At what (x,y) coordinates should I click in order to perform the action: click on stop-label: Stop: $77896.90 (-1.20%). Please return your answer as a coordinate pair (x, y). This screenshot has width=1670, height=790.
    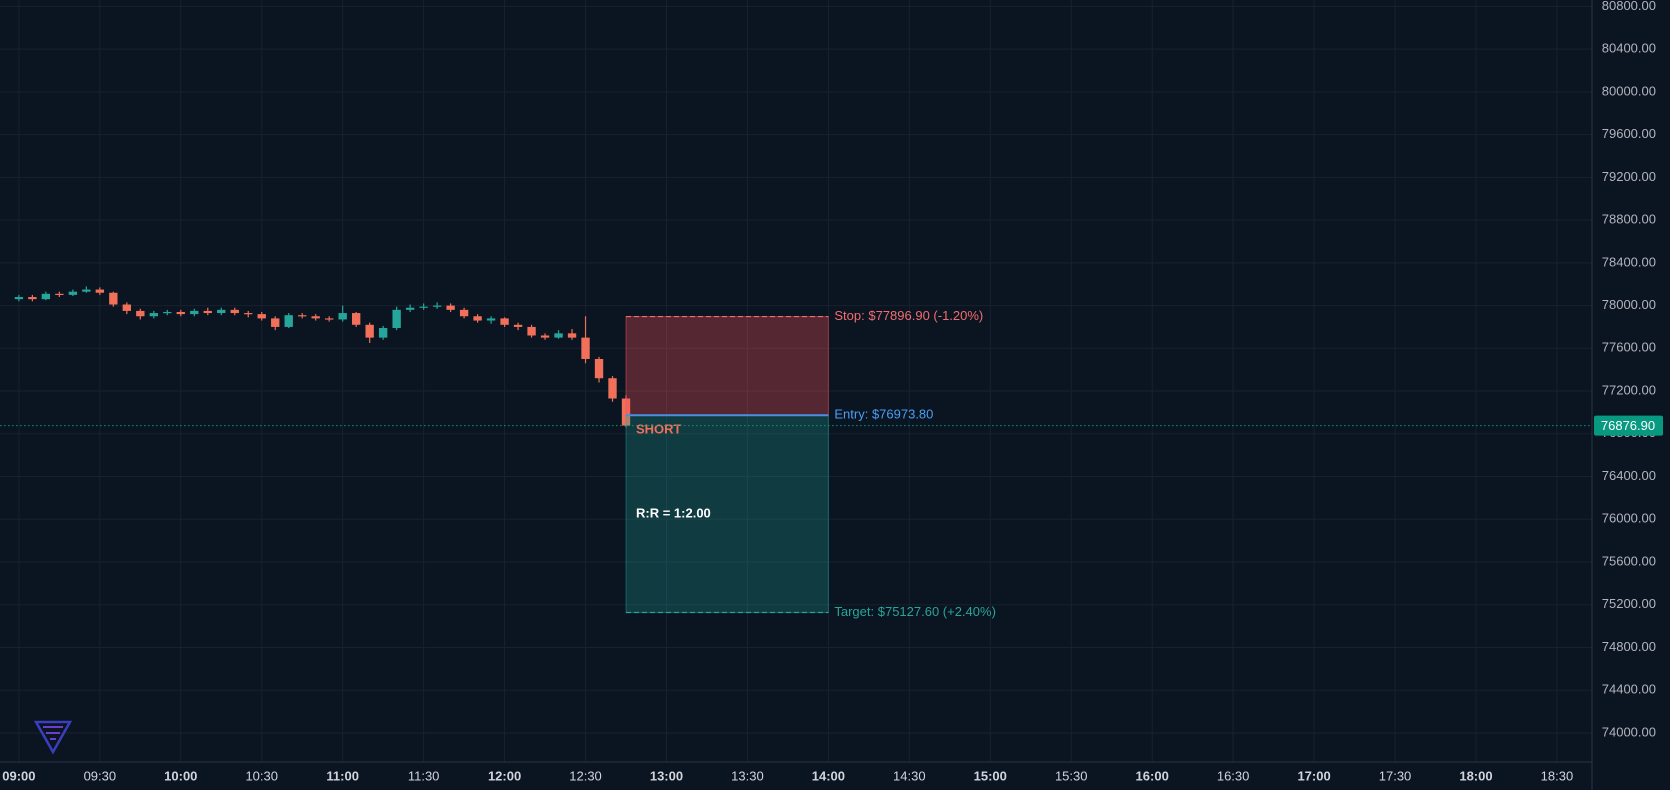
    Looking at the image, I should click on (908, 315).